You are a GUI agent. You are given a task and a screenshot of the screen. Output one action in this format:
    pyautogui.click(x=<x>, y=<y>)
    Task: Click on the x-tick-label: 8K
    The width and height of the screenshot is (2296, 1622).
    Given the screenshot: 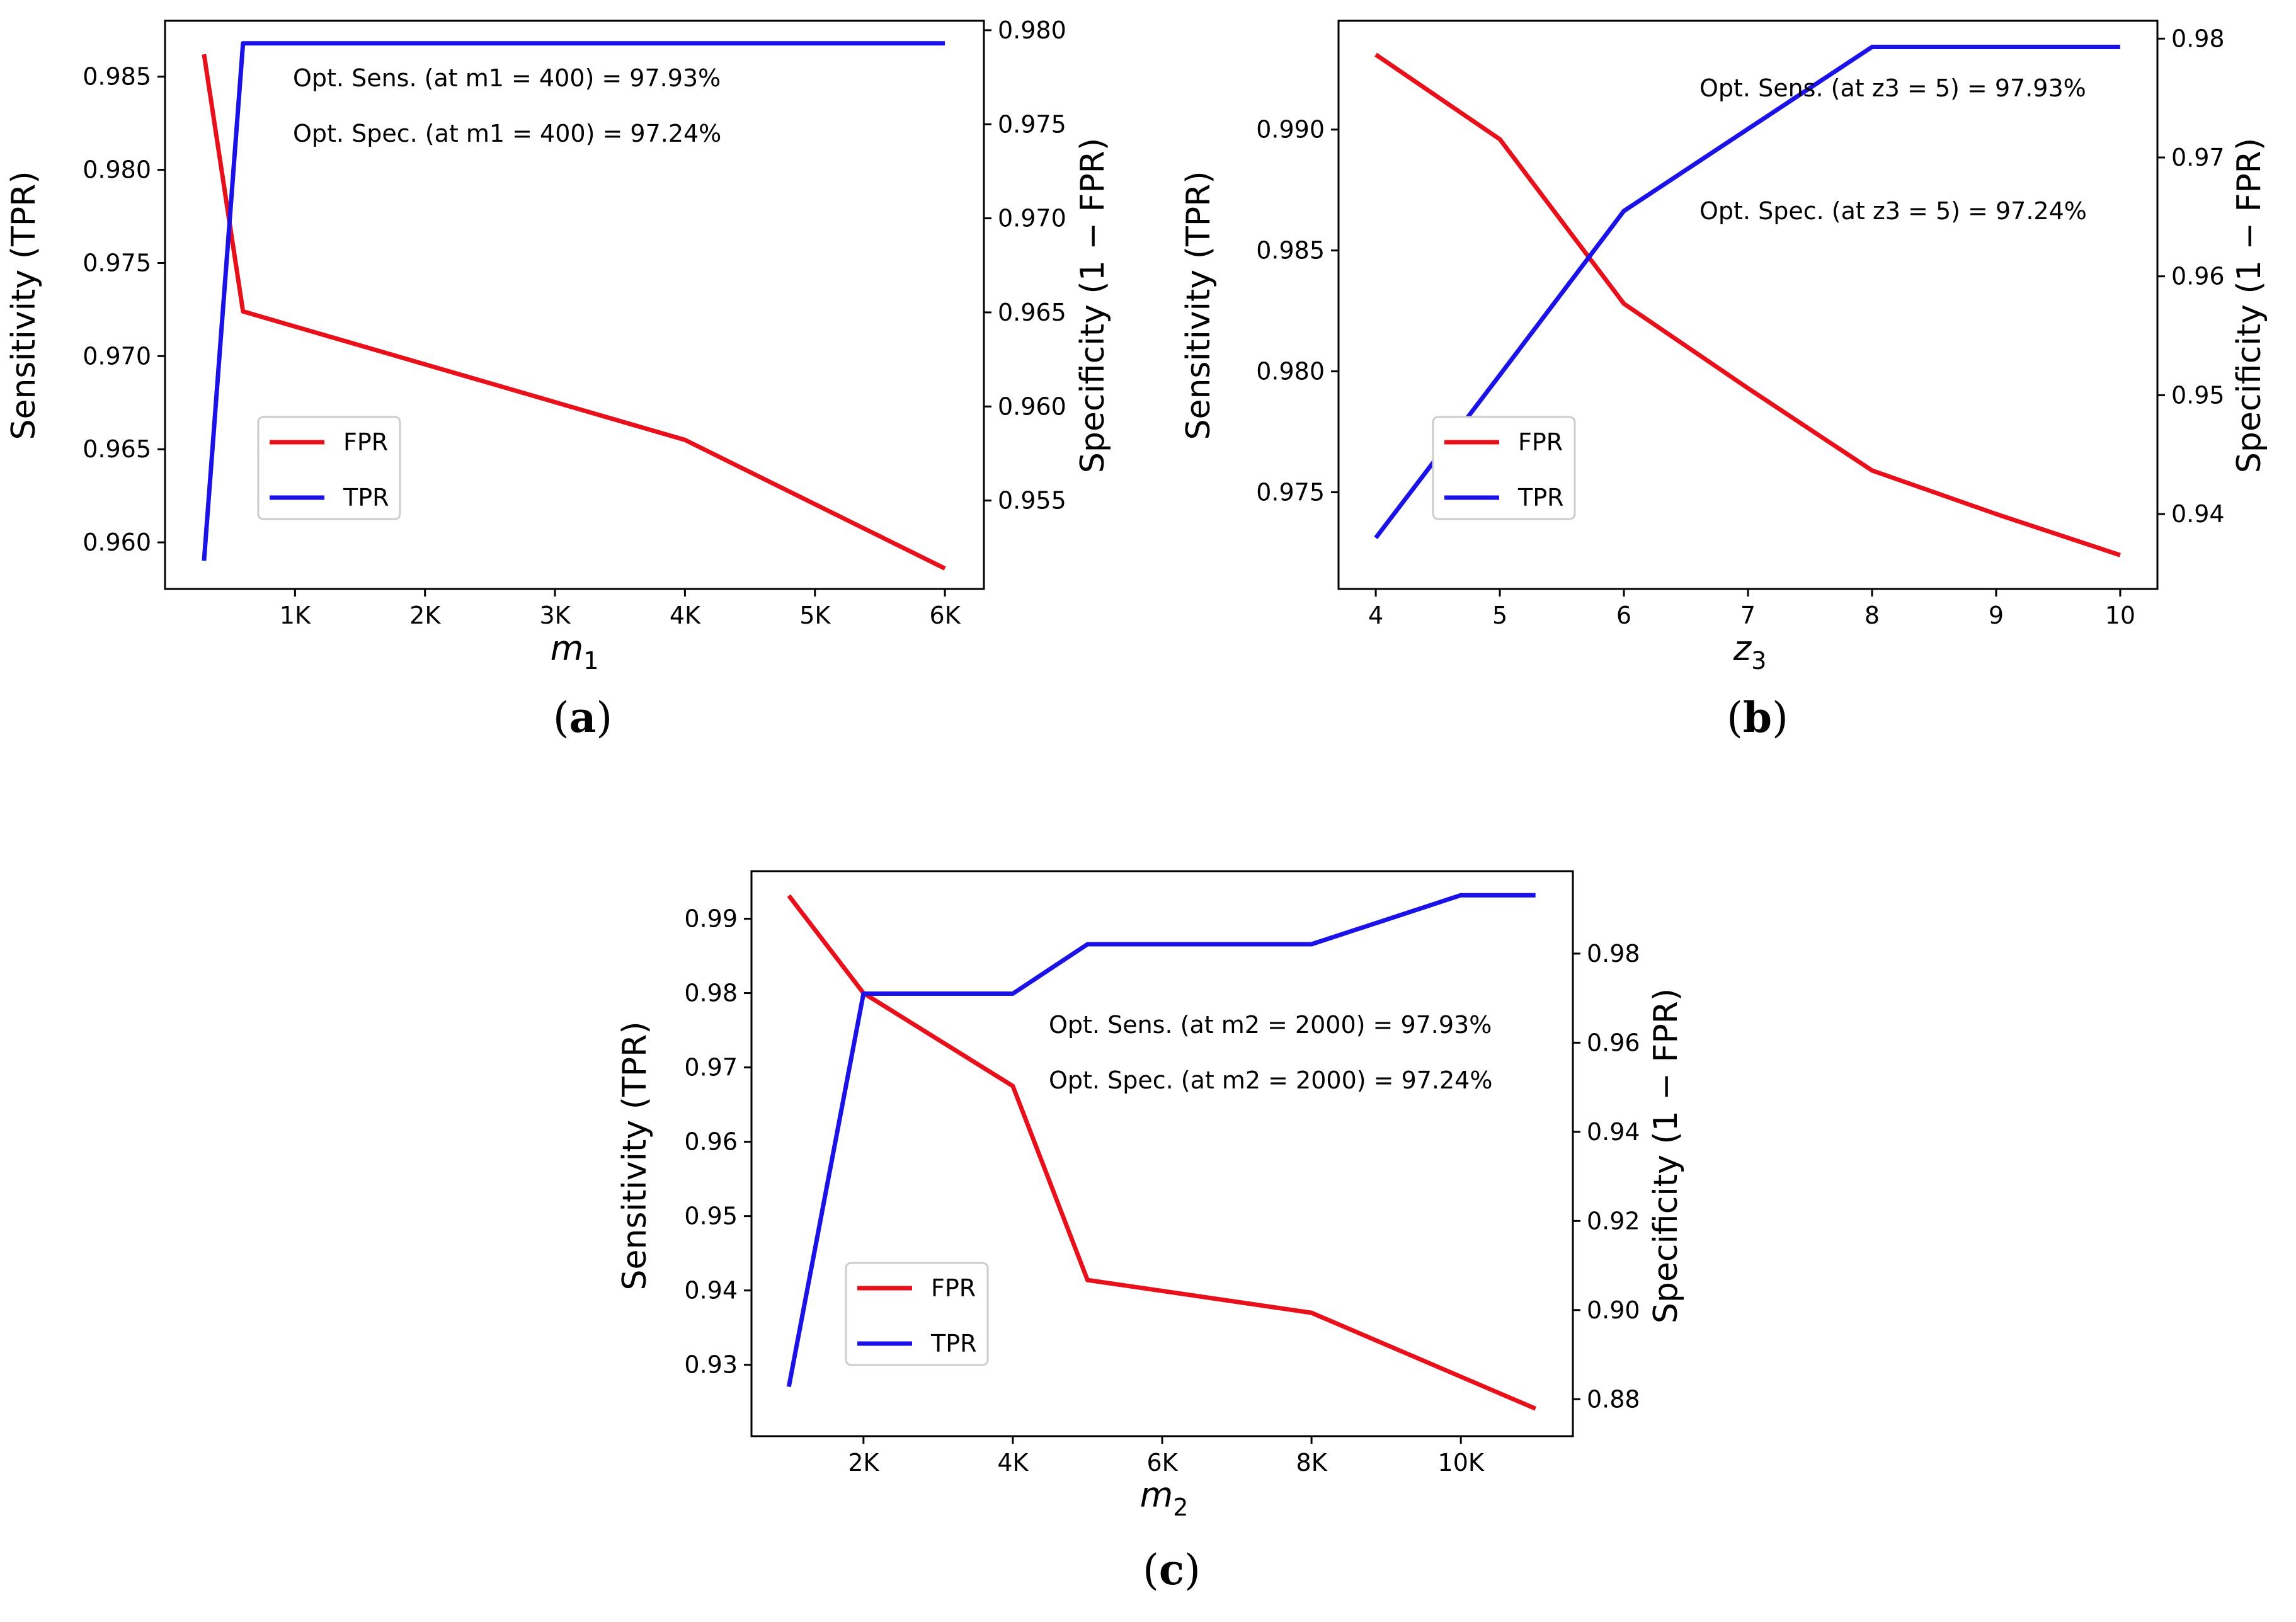 What is the action you would take?
    pyautogui.click(x=1312, y=1462)
    